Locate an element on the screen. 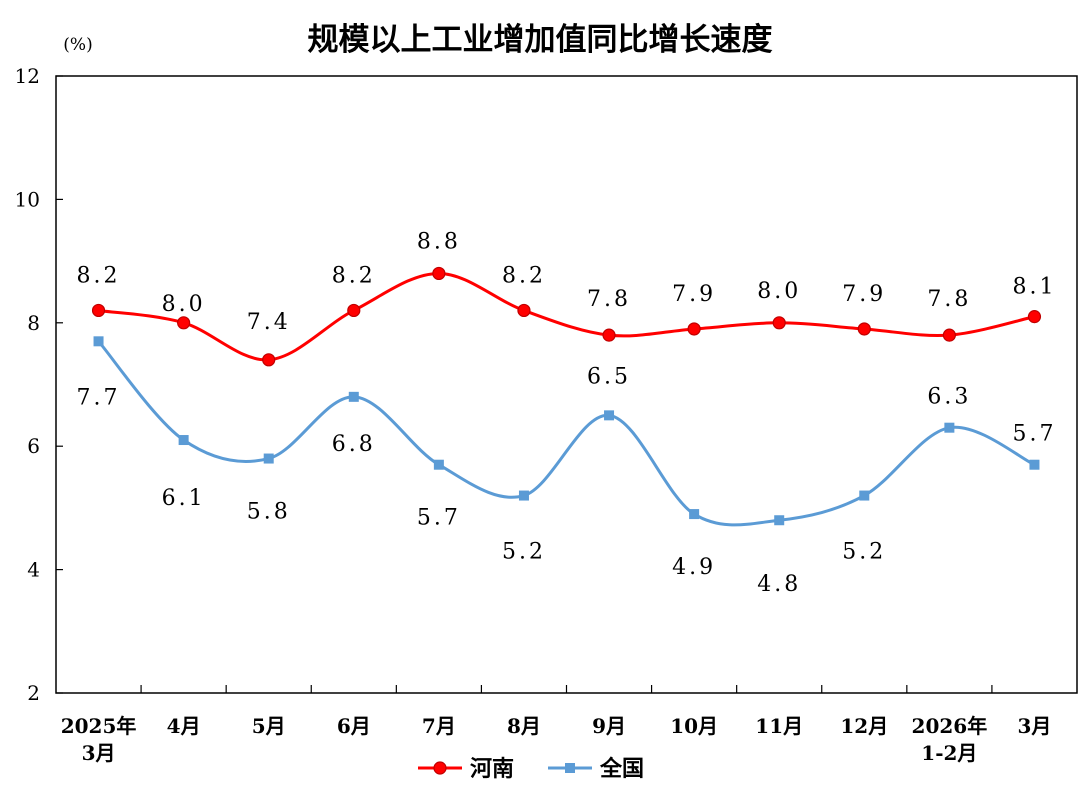 The image size is (1080, 806). x-tick-label: 1-2月 is located at coordinates (949, 753).